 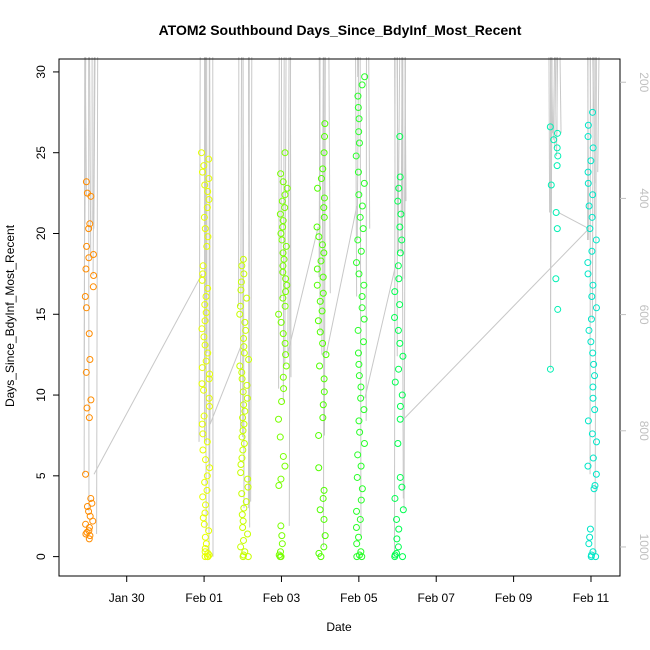 I want to click on y-tick-label: 5, so click(x=41, y=475).